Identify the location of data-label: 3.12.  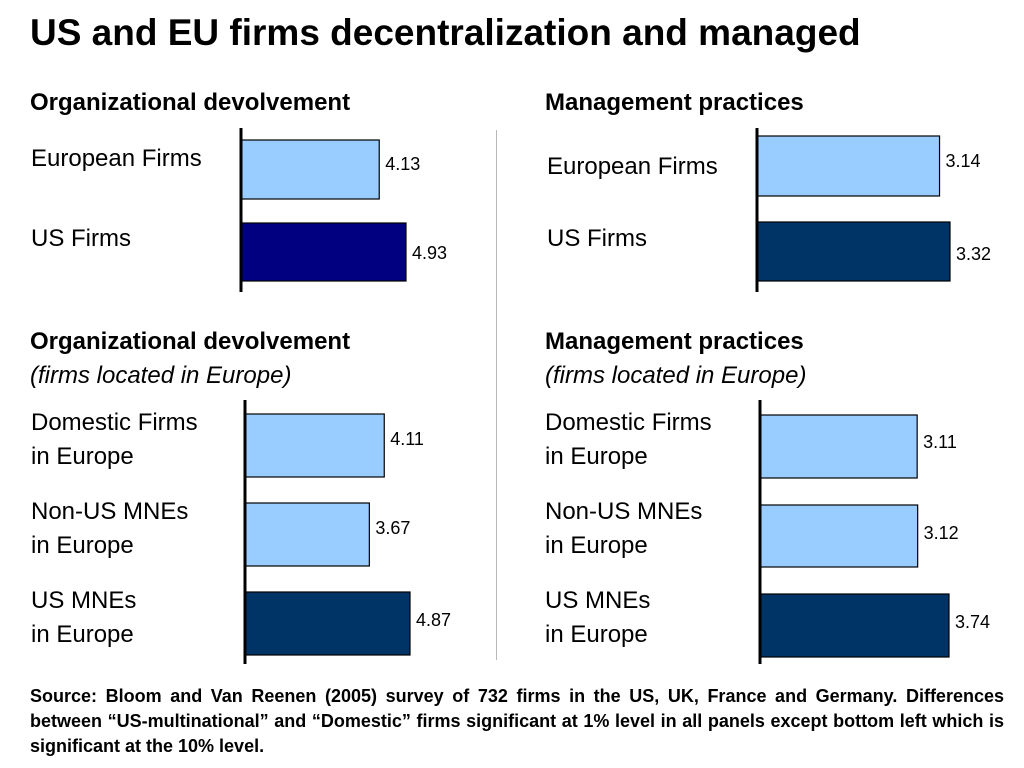
(941, 533).